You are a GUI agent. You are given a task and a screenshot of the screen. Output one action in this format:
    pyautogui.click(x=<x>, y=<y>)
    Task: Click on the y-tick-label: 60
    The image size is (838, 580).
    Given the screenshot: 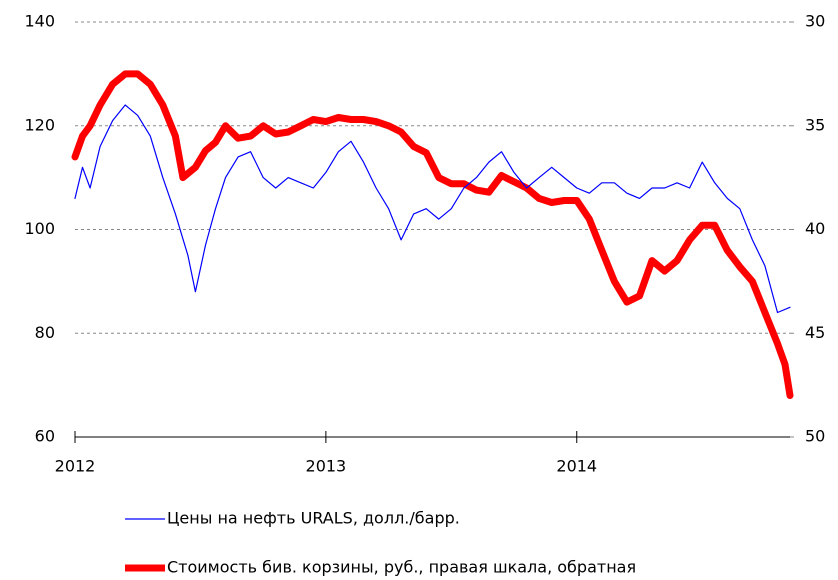 What is the action you would take?
    pyautogui.click(x=45, y=436)
    